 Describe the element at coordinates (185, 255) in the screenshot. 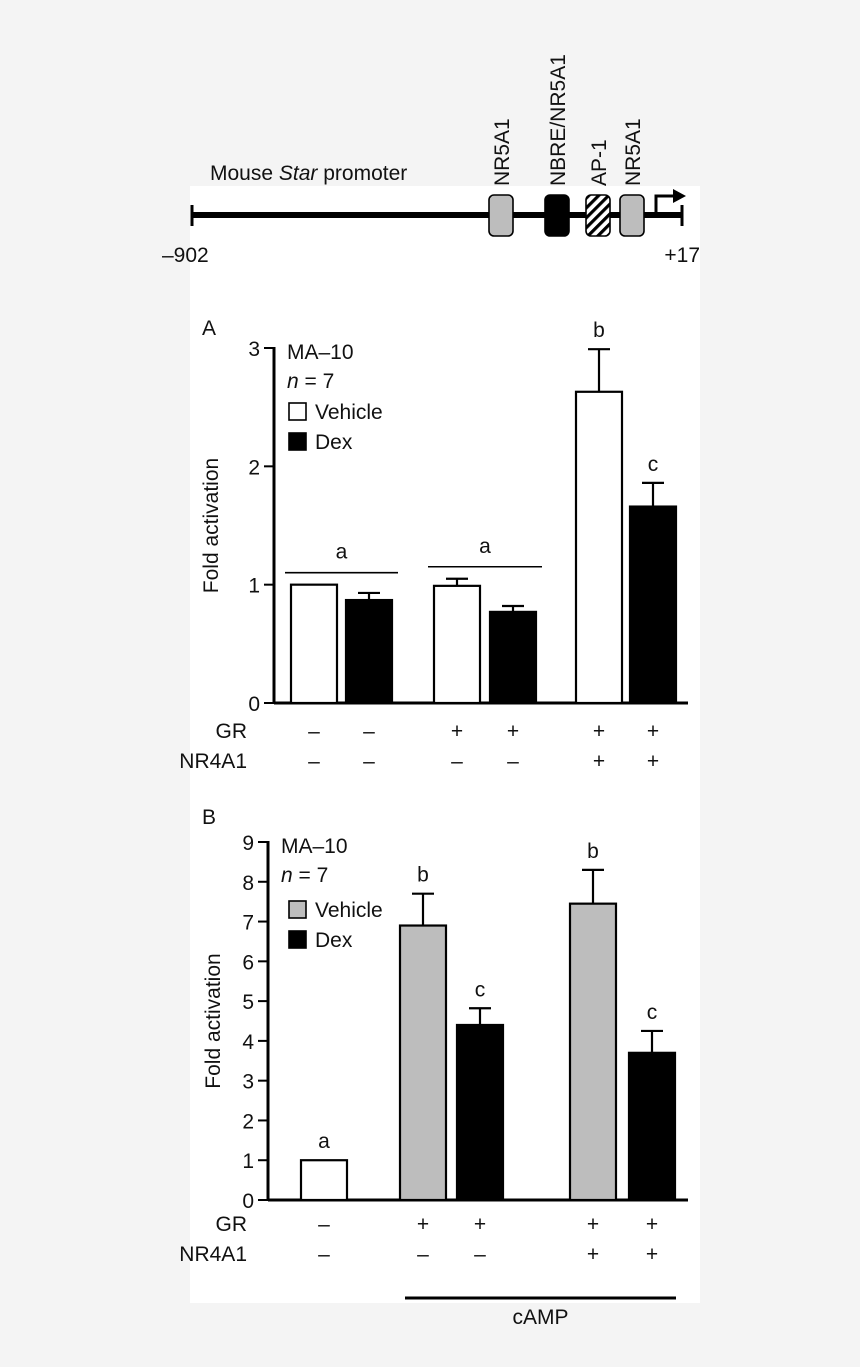

I see `promoter-start-label: –902` at that location.